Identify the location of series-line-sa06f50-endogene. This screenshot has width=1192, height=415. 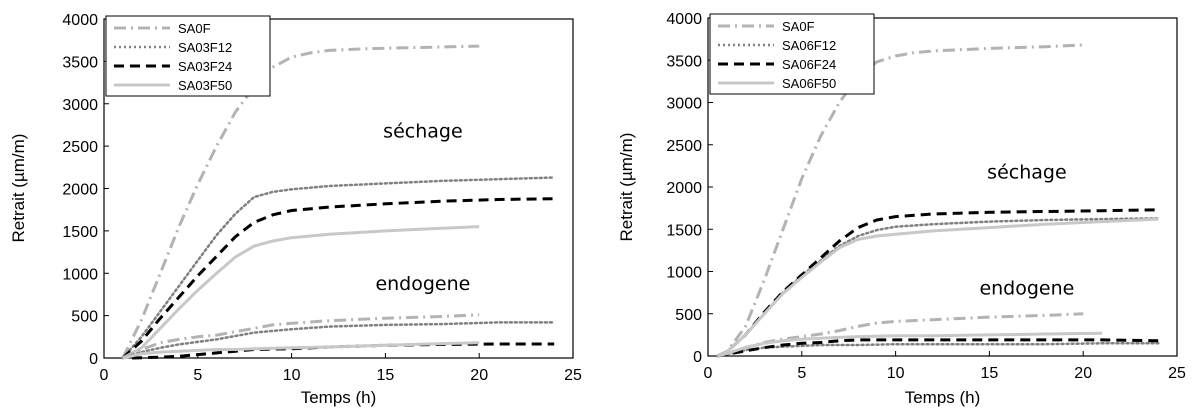
(910, 344).